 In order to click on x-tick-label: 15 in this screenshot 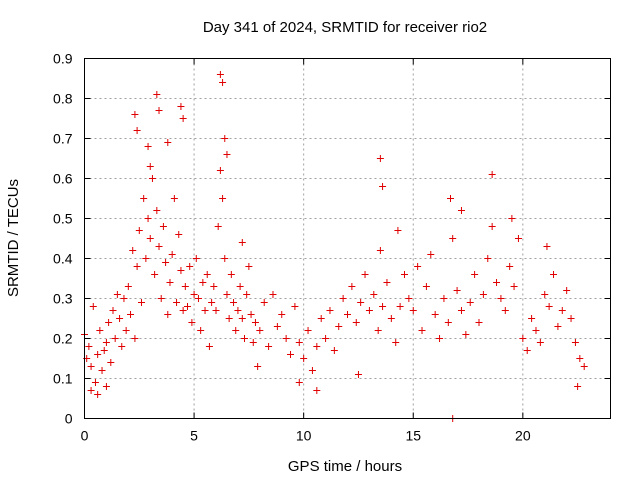, I will do `click(413, 436)`.